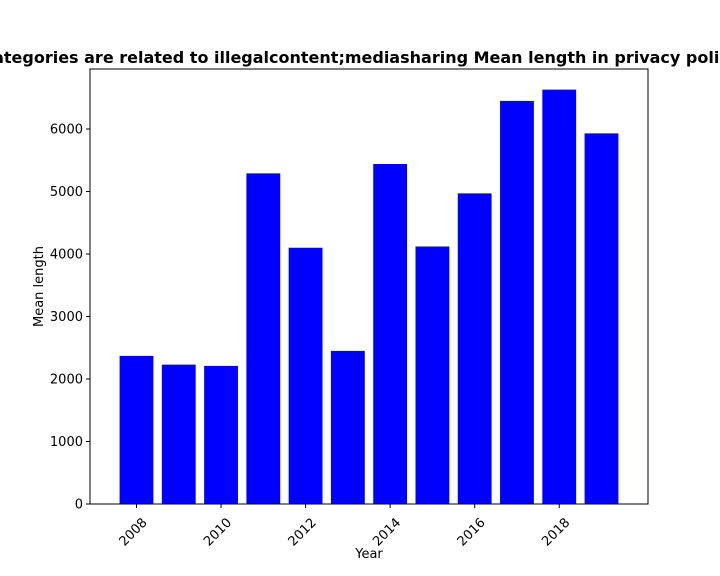 The image size is (720, 576). I want to click on bar-2012, so click(305, 375).